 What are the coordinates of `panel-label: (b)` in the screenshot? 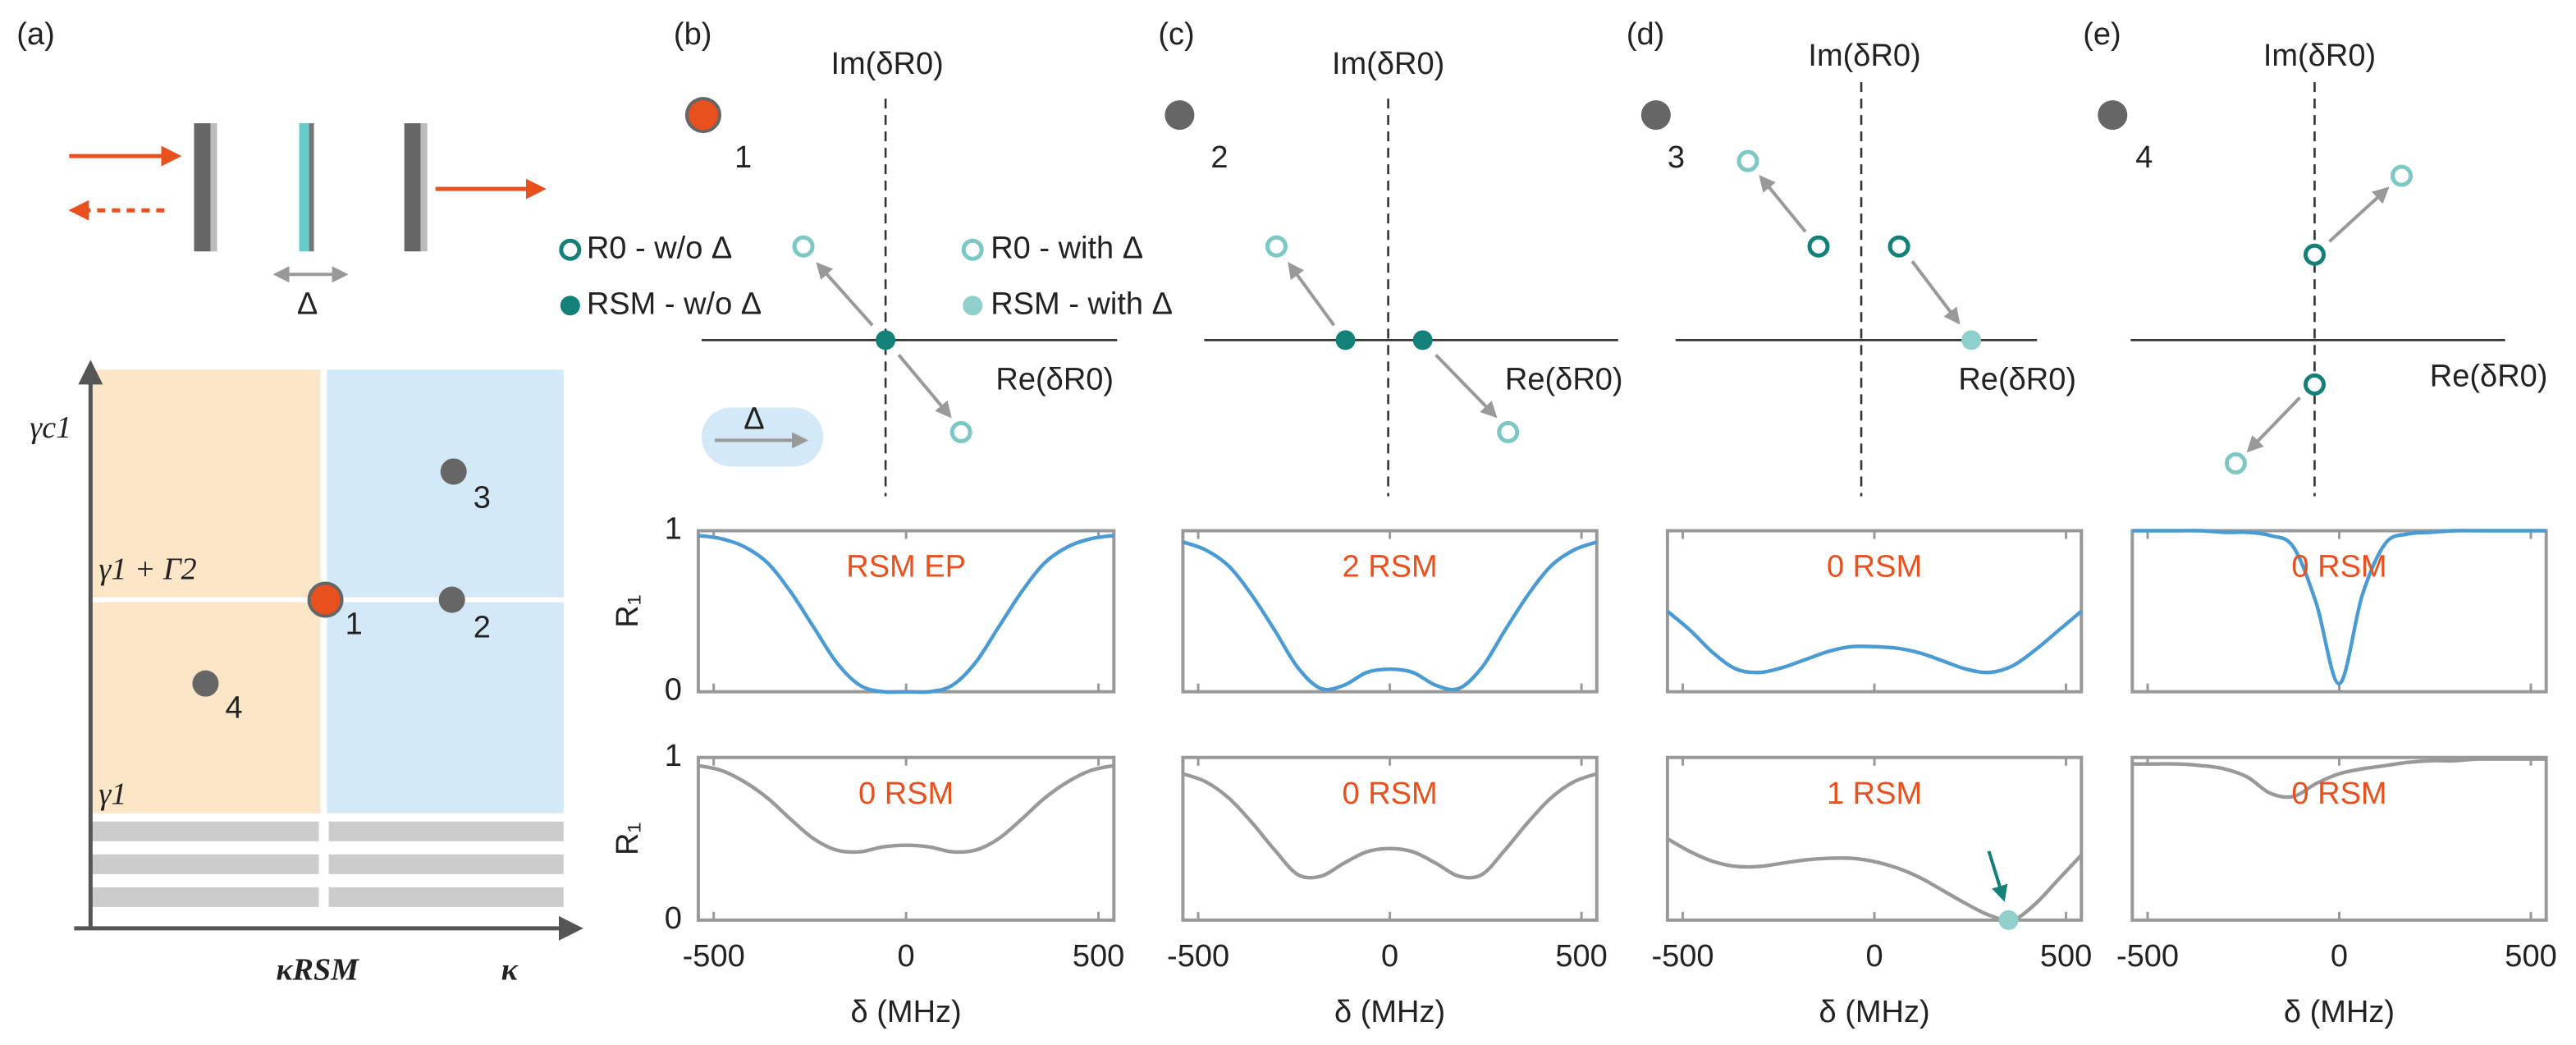 It's located at (692, 35).